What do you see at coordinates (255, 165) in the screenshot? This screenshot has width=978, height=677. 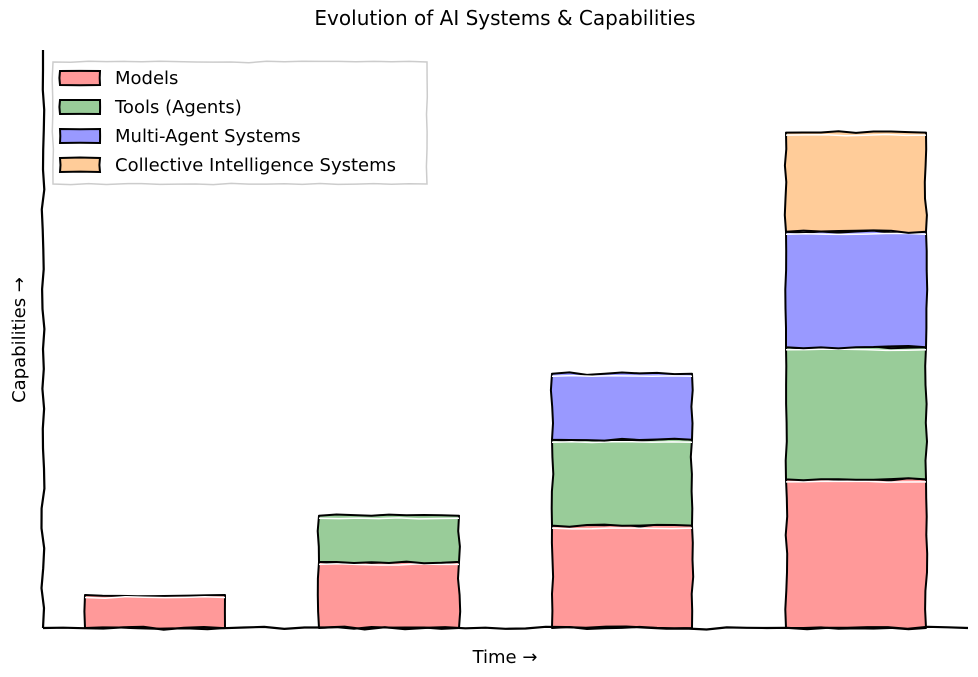 I see `legend-label-4: Collective Intelligence Systems` at bounding box center [255, 165].